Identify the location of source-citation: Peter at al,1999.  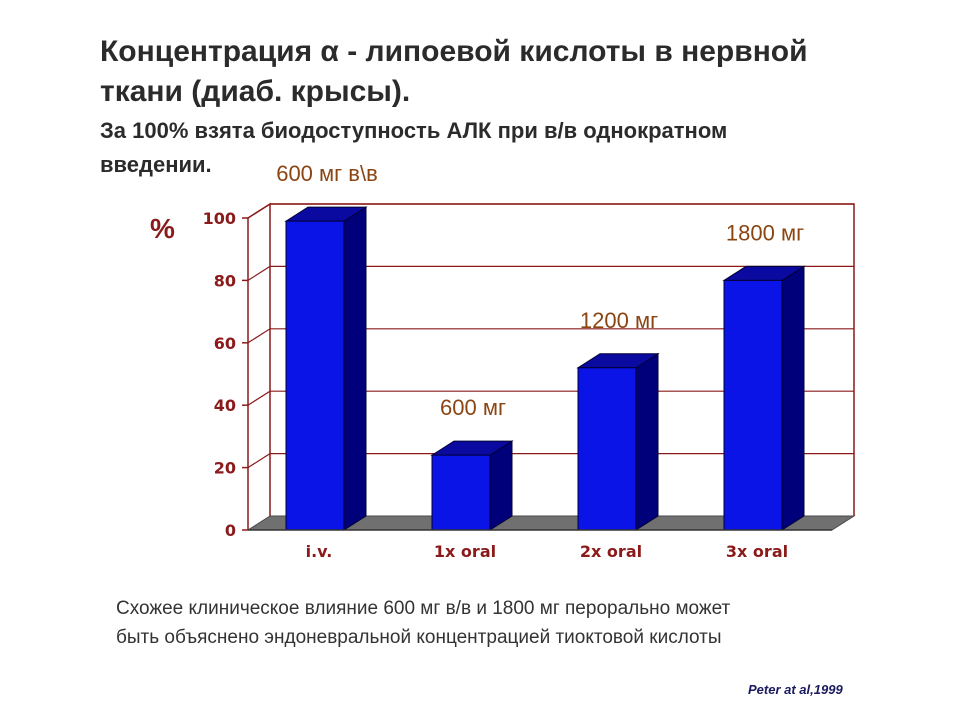
(795, 689).